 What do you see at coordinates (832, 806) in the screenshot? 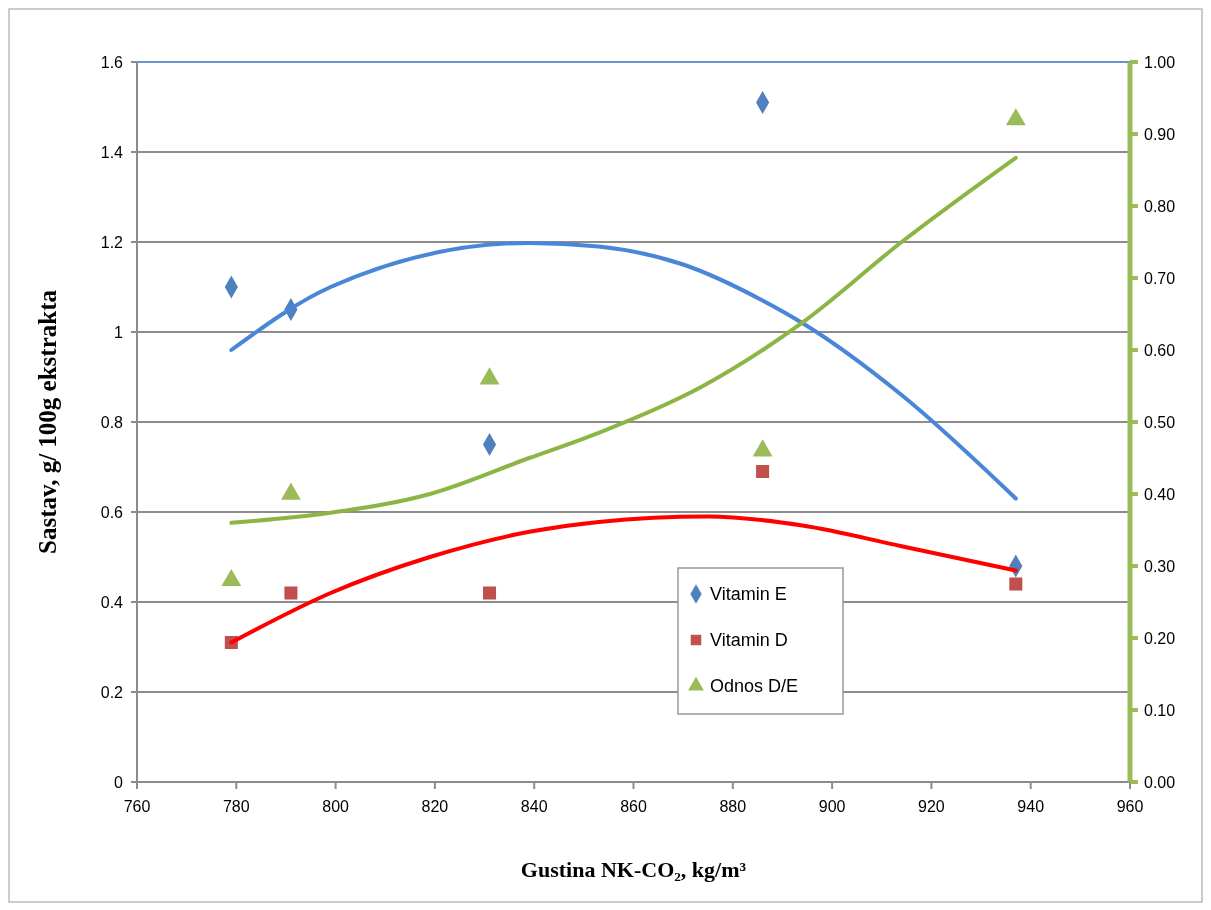
I see `x-tick-label: 900` at bounding box center [832, 806].